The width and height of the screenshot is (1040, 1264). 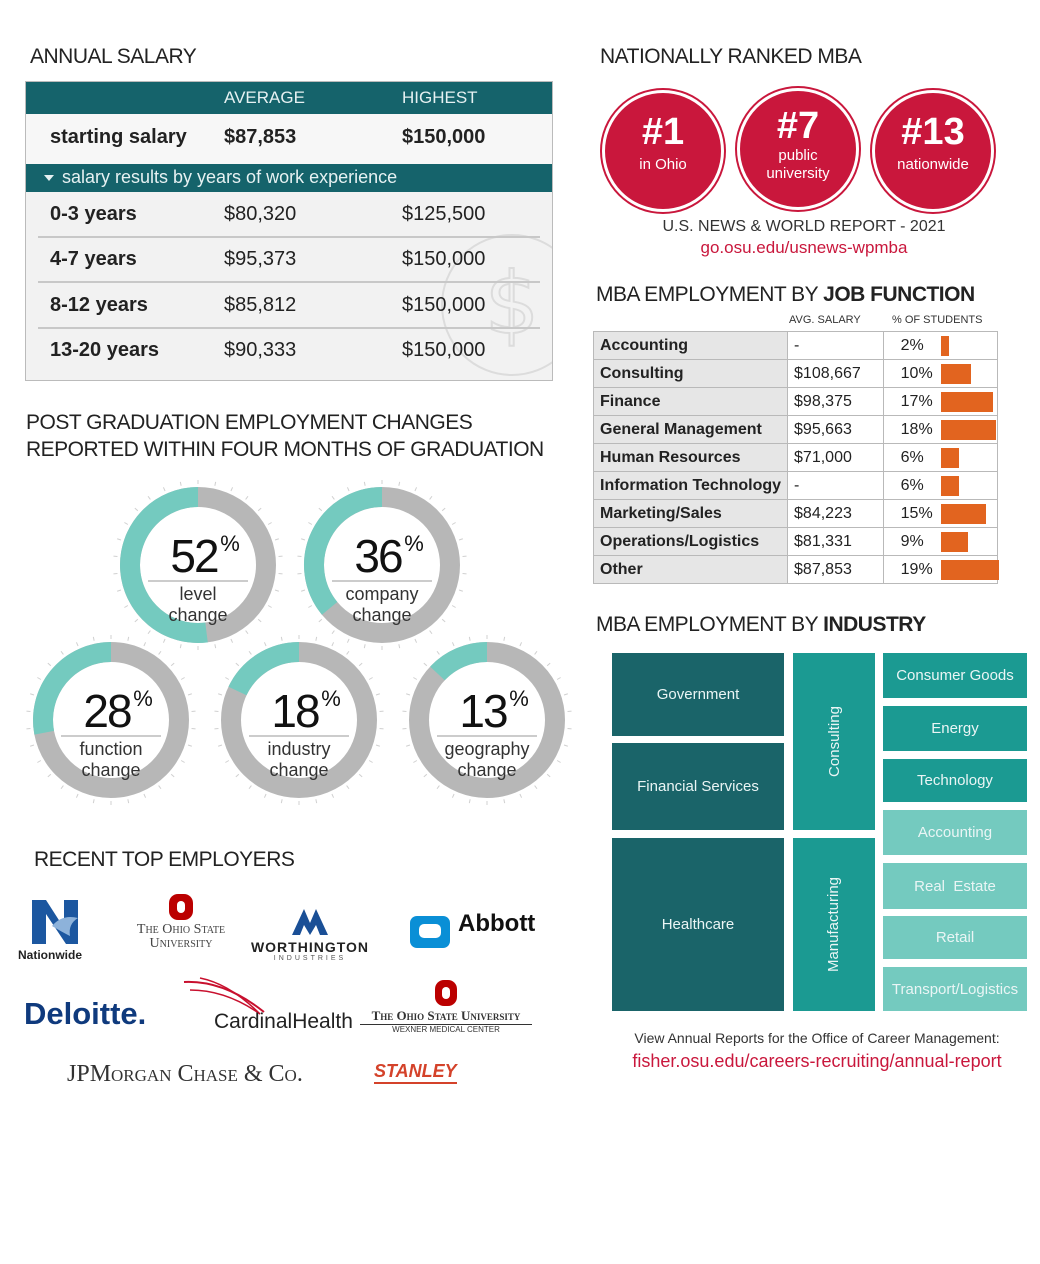 What do you see at coordinates (181, 922) in the screenshot?
I see `osu-logo: The Ohio State University` at bounding box center [181, 922].